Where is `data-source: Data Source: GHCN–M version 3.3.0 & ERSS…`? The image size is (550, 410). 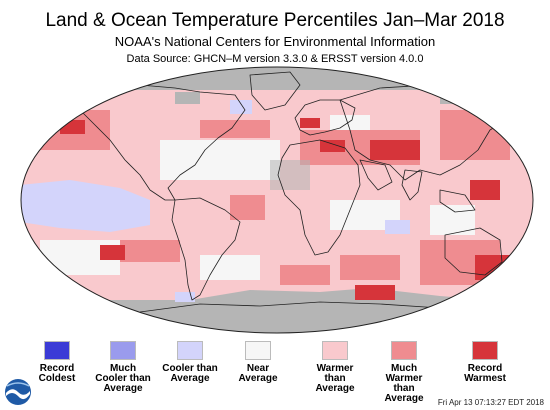
data-source: Data Source: GHCN–M version 3.3.0 & ERSS… is located at coordinates (275, 59).